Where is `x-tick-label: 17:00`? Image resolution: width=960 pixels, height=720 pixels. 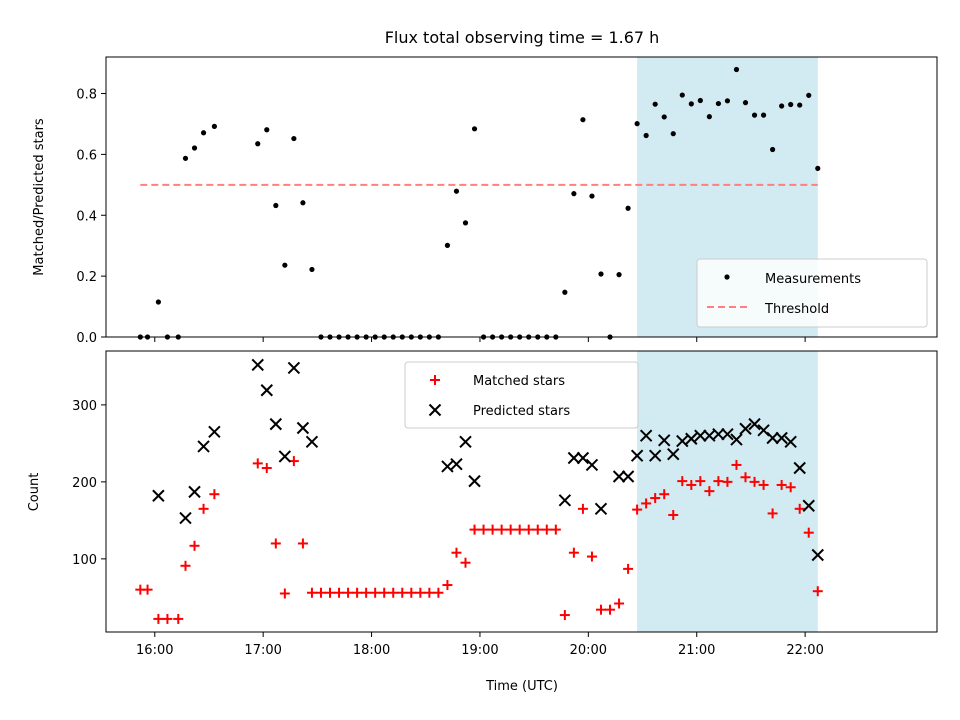 x-tick-label: 17:00 is located at coordinates (262, 650).